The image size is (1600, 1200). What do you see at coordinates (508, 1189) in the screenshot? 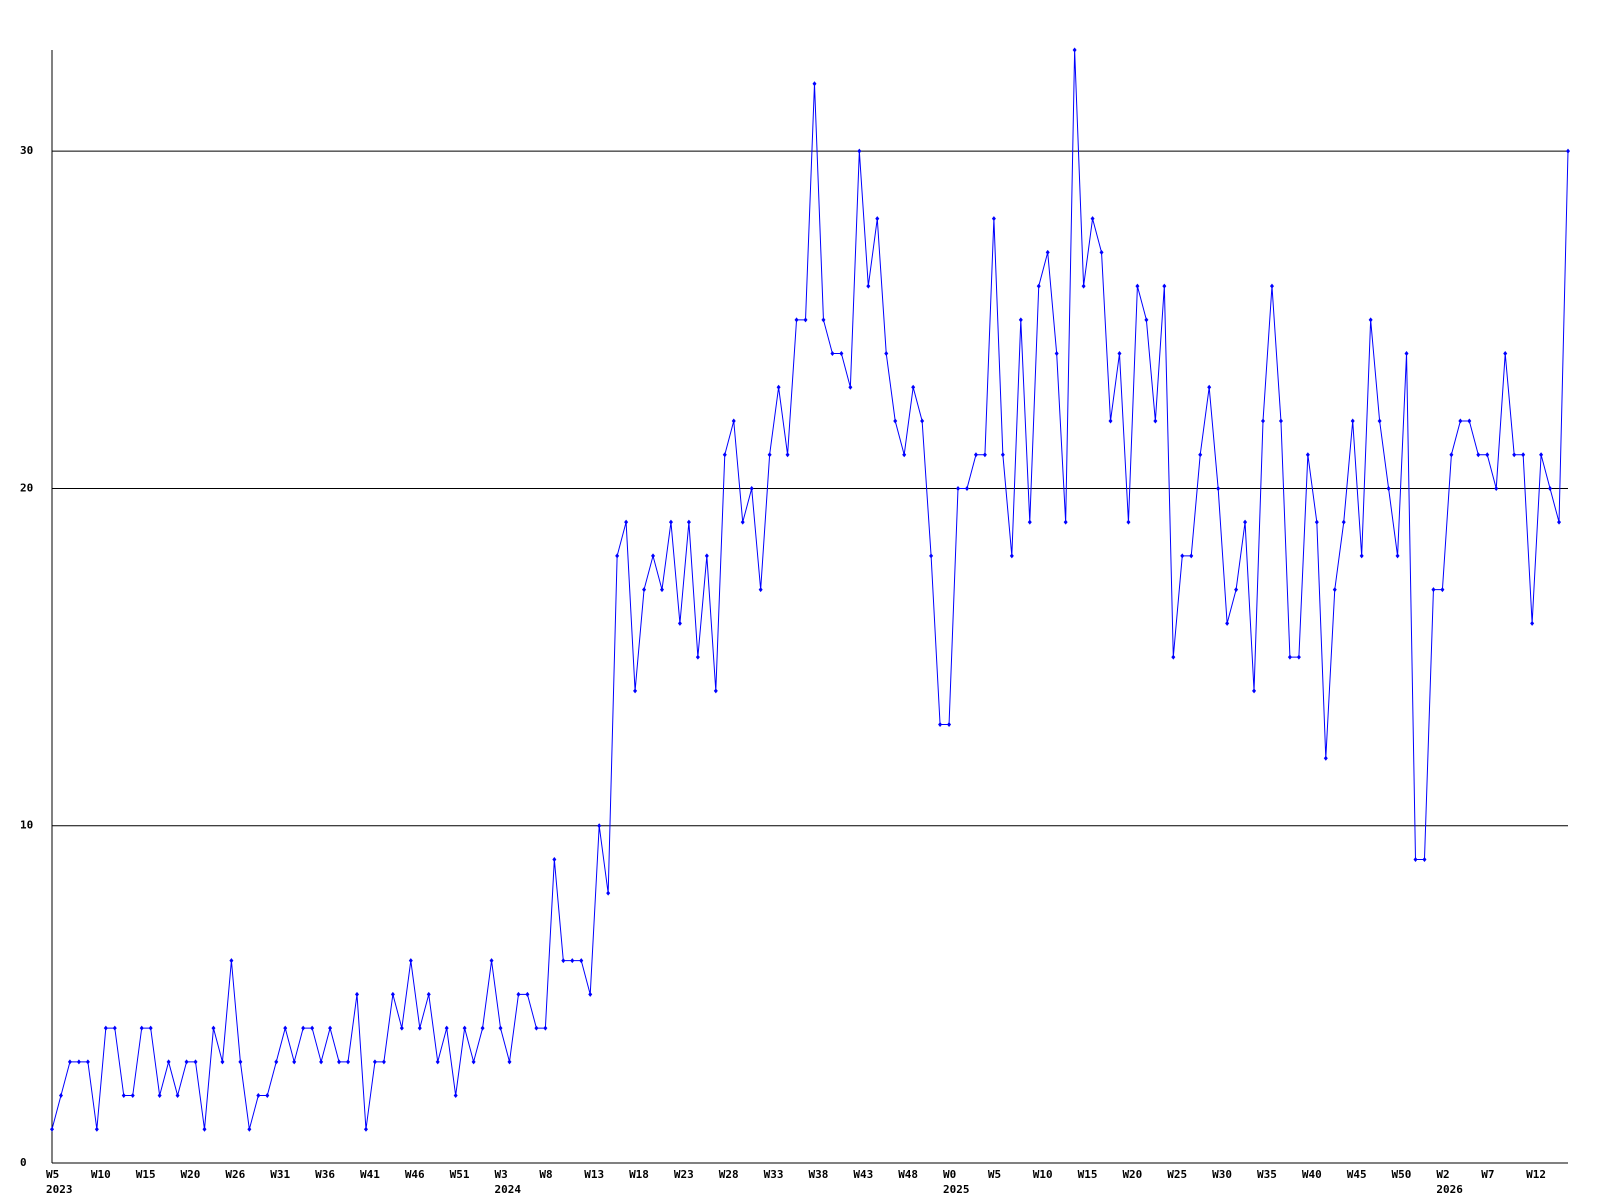
I see `x-group-label: 2024` at bounding box center [508, 1189].